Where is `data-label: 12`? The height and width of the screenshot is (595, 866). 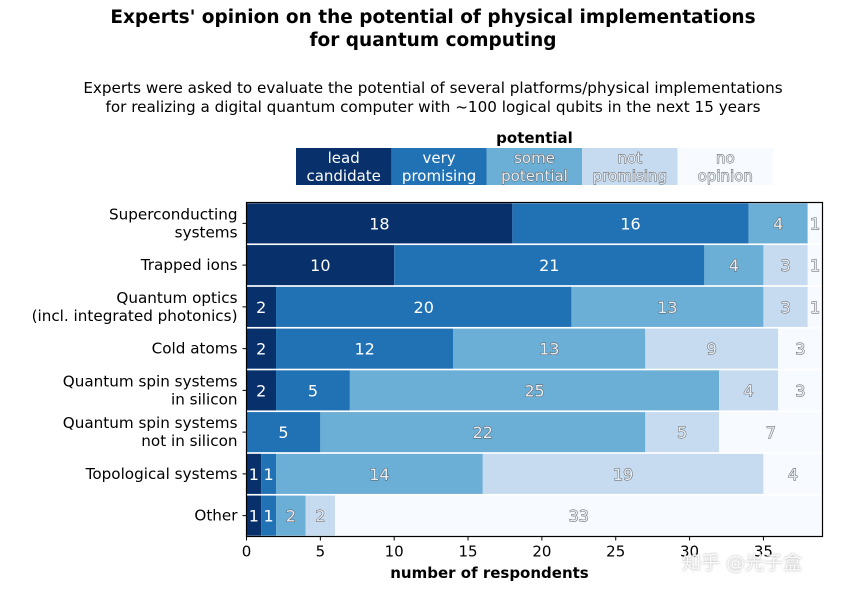 data-label: 12 is located at coordinates (364, 349).